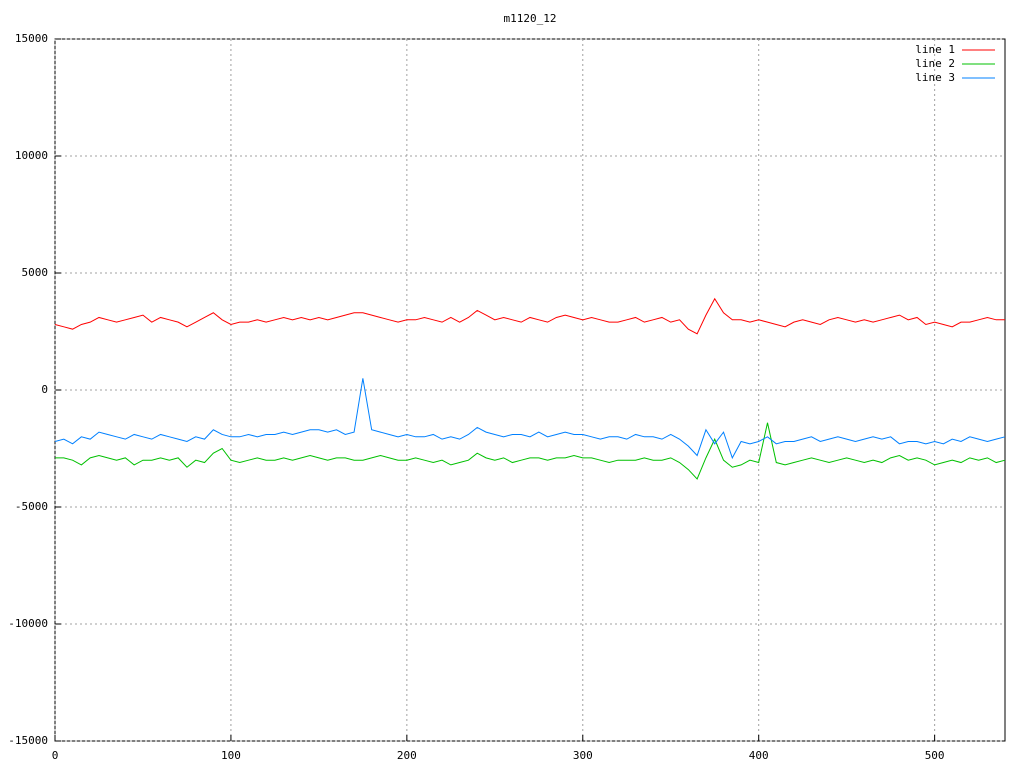  I want to click on y-tick-label: 15000, so click(31, 38).